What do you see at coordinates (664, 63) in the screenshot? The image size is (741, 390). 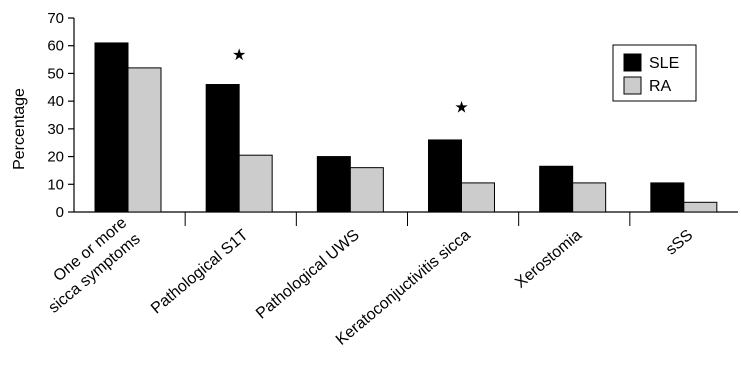 I see `legend-label-sle: SLE` at bounding box center [664, 63].